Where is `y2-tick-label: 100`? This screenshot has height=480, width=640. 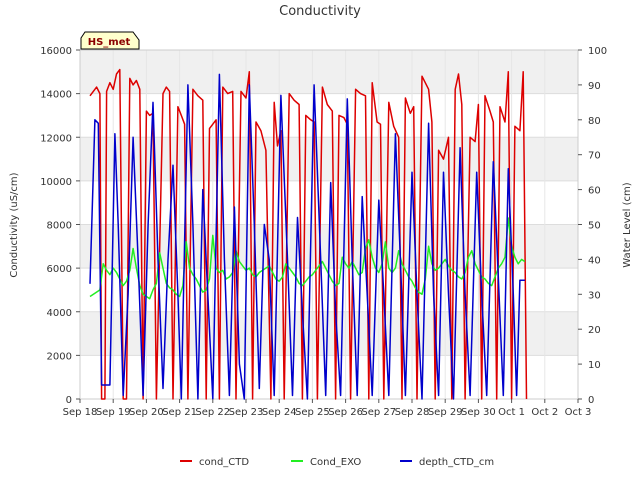 y2-tick-label: 100 is located at coordinates (597, 51).